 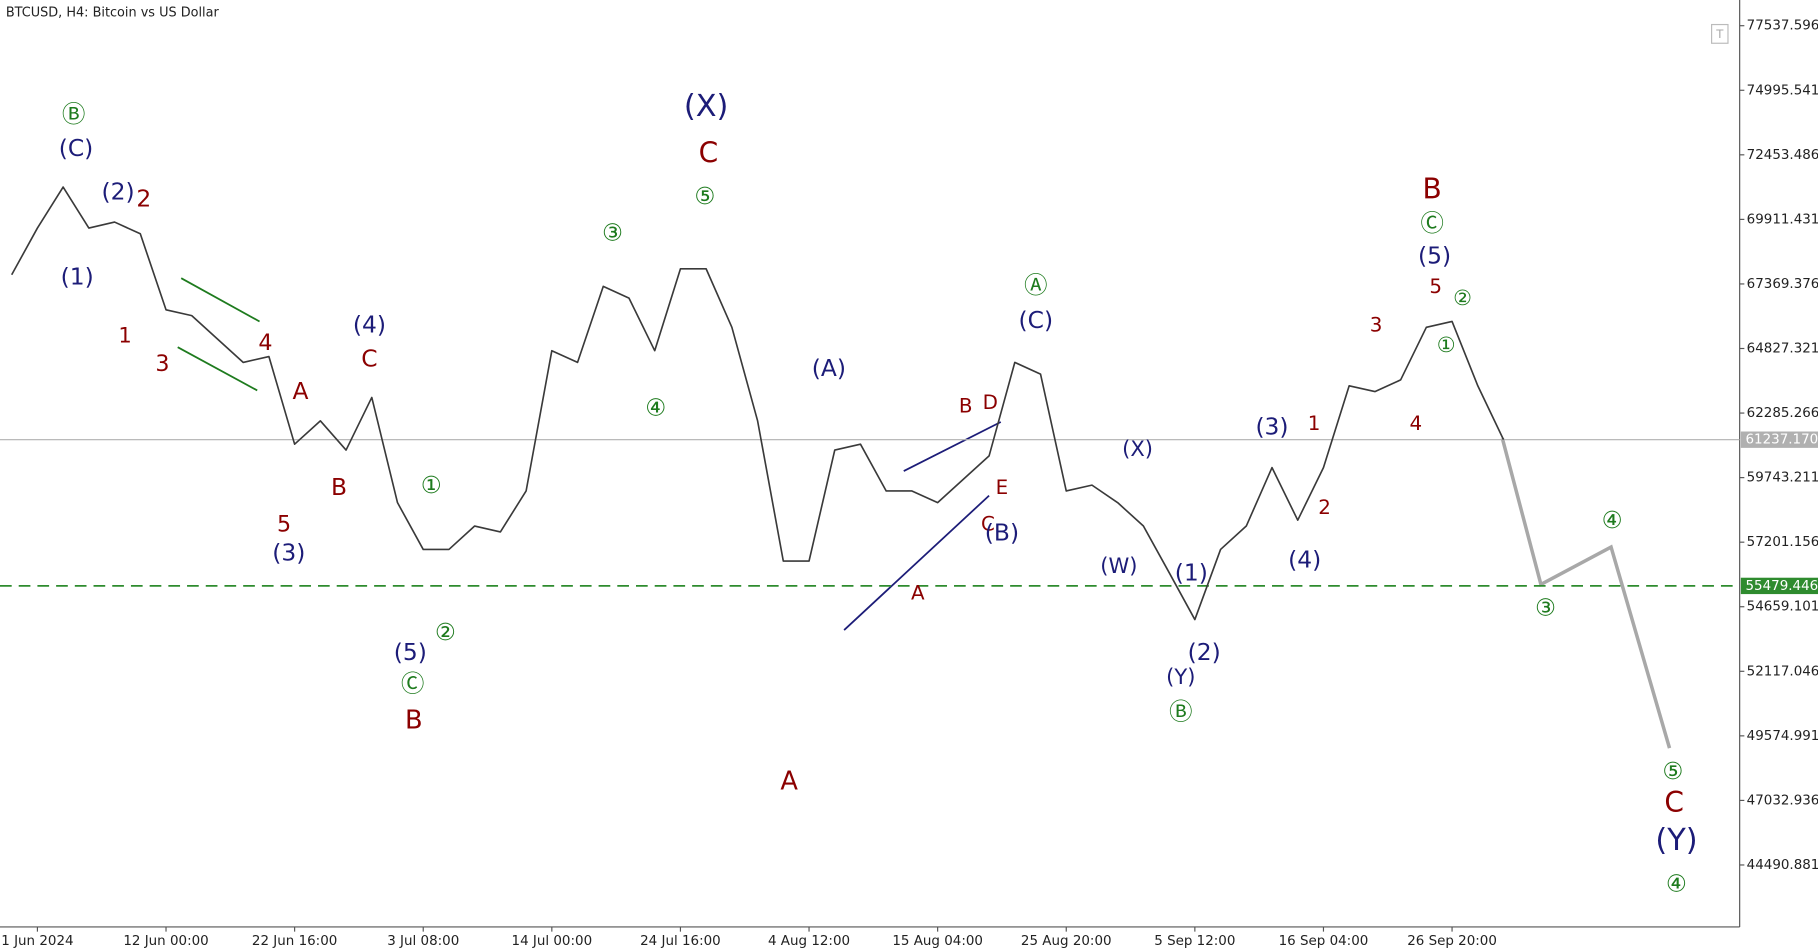 What do you see at coordinates (1782, 736) in the screenshot?
I see `y-tick-label: 49574.991` at bounding box center [1782, 736].